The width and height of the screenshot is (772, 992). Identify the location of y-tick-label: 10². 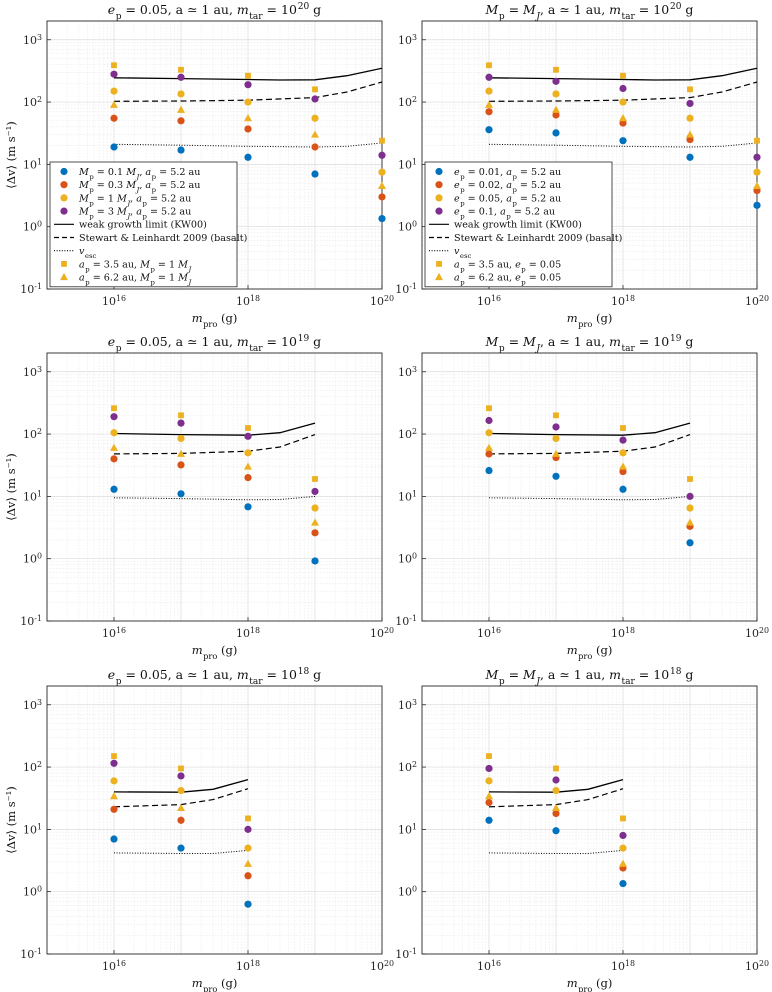
(32, 102).